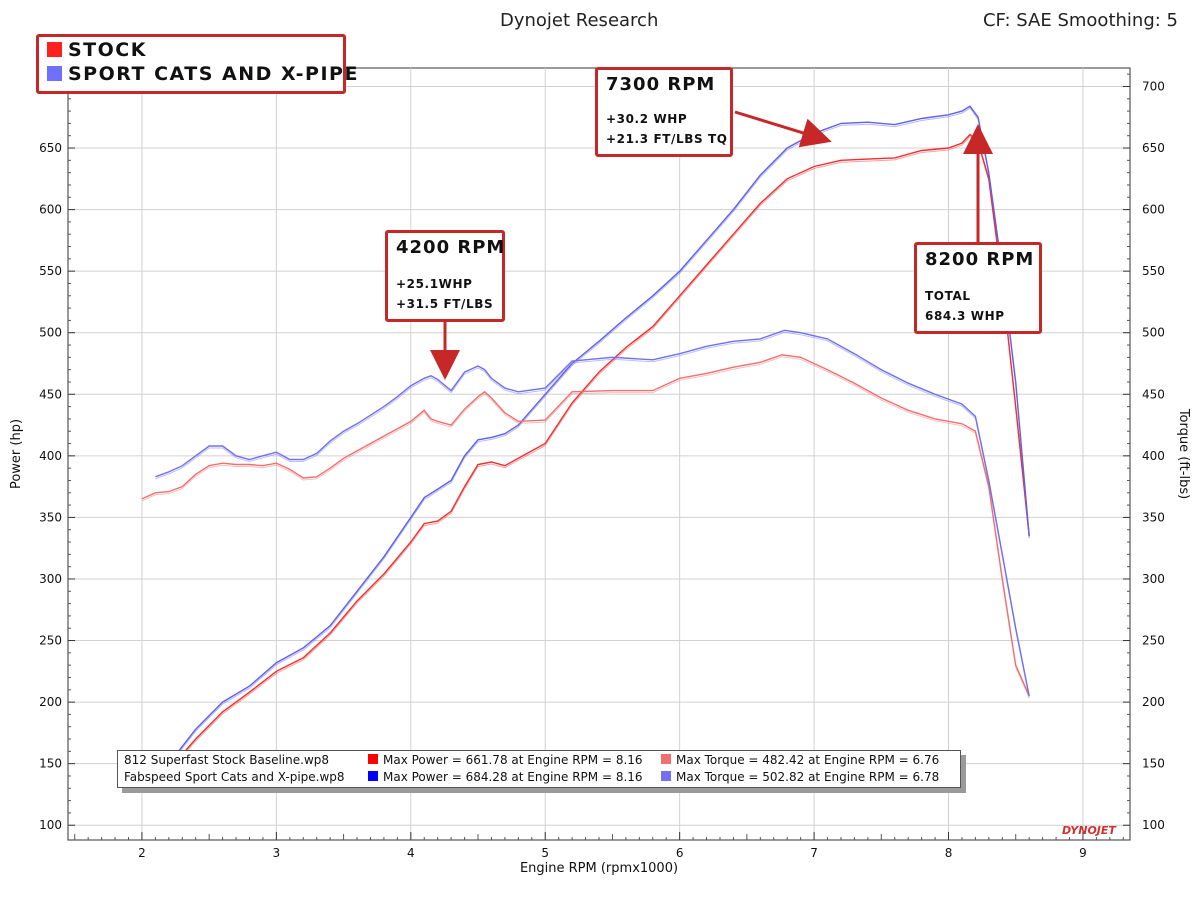 The height and width of the screenshot is (900, 1200). Describe the element at coordinates (965, 316) in the screenshot. I see `callout-line: 684.3 WHP` at that location.